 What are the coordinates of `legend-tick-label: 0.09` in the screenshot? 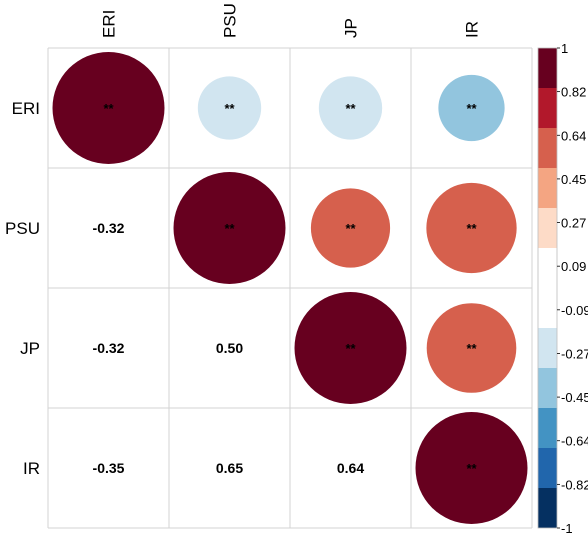 It's located at (573, 266).